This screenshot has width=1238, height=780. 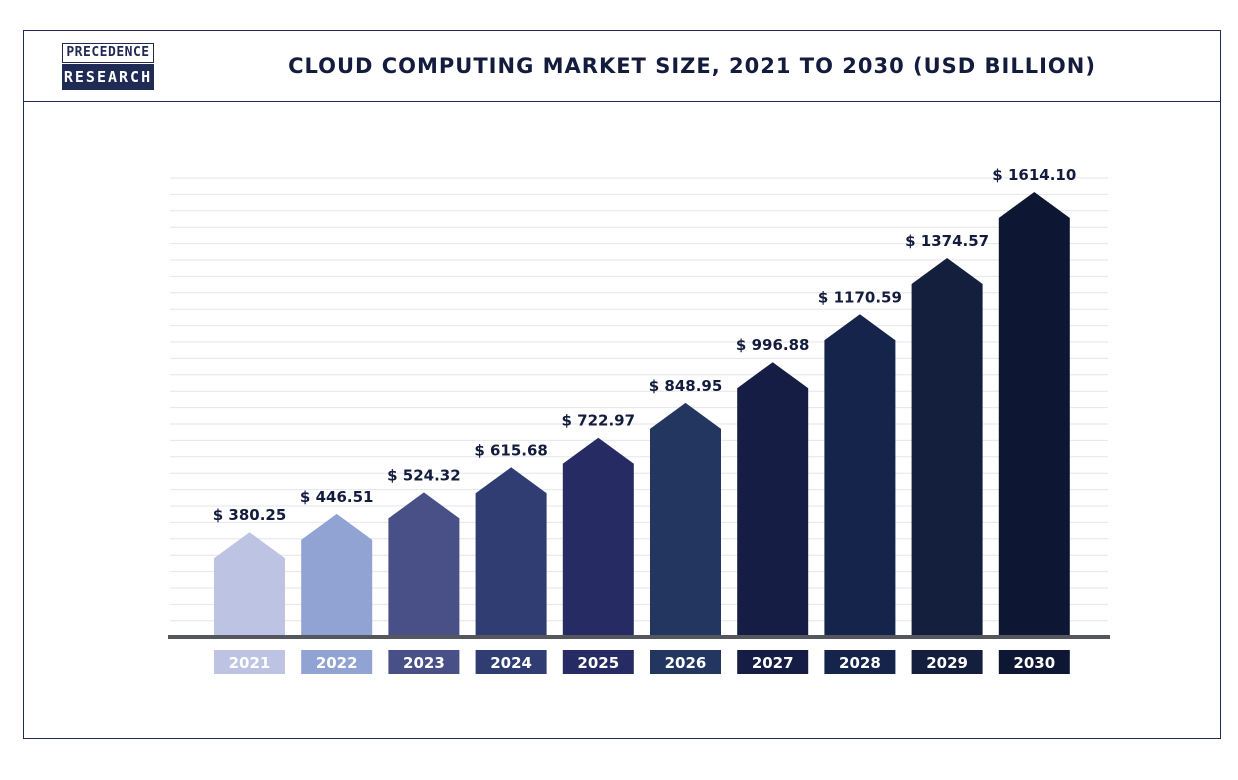 I want to click on year-label-box-2028, so click(x=860, y=662).